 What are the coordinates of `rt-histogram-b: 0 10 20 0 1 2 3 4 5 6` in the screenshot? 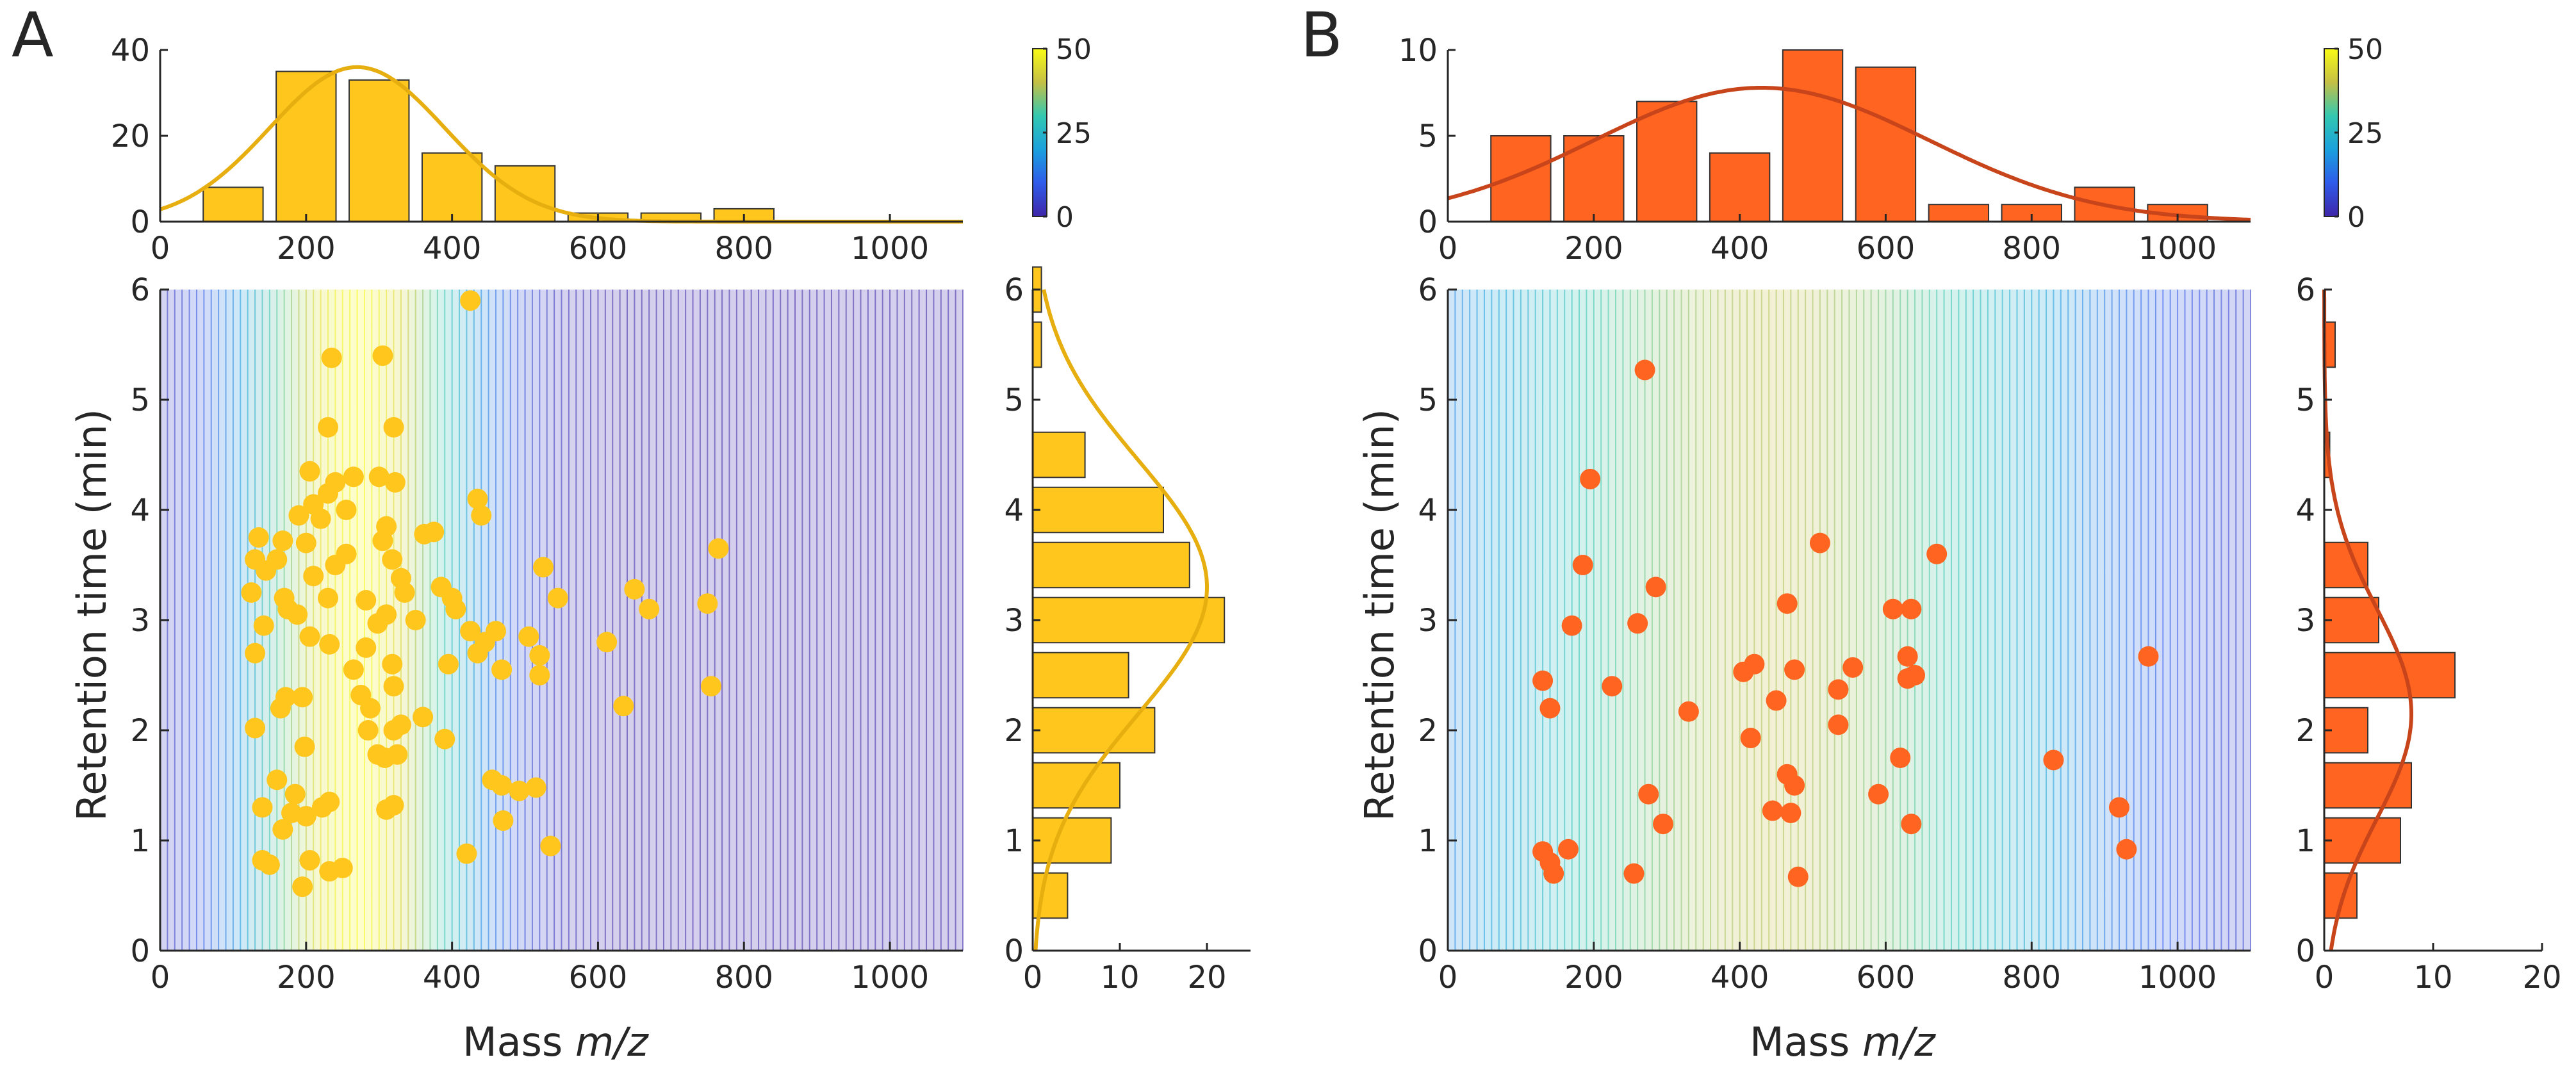 It's located at (2428, 633).